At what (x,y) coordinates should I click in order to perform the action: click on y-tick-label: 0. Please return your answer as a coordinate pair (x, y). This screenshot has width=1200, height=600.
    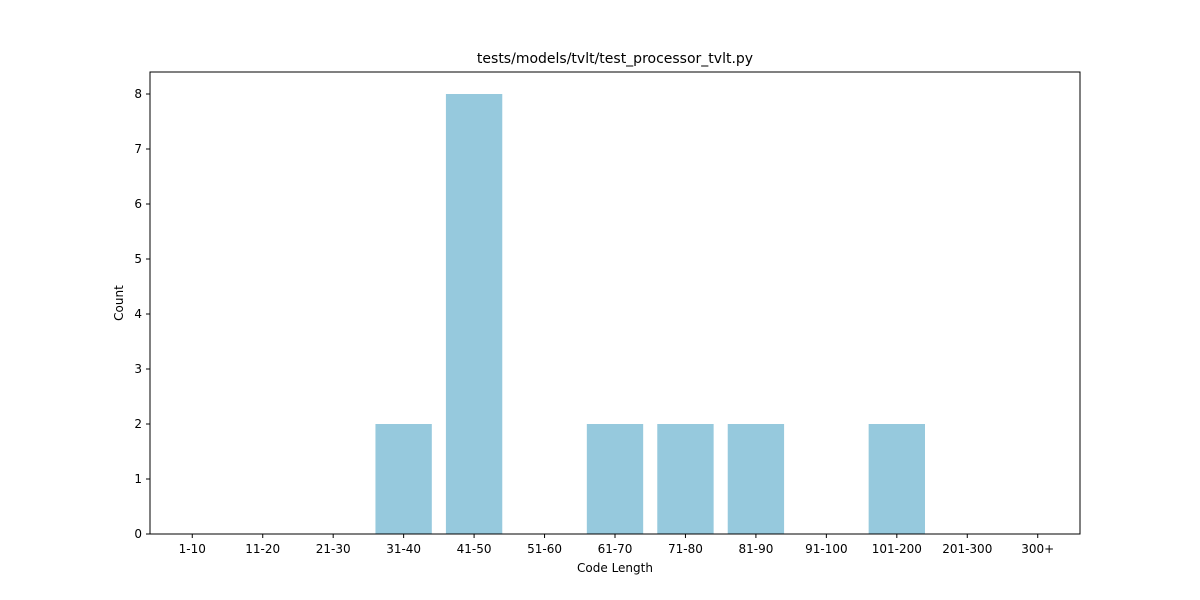
    Looking at the image, I should click on (138, 534).